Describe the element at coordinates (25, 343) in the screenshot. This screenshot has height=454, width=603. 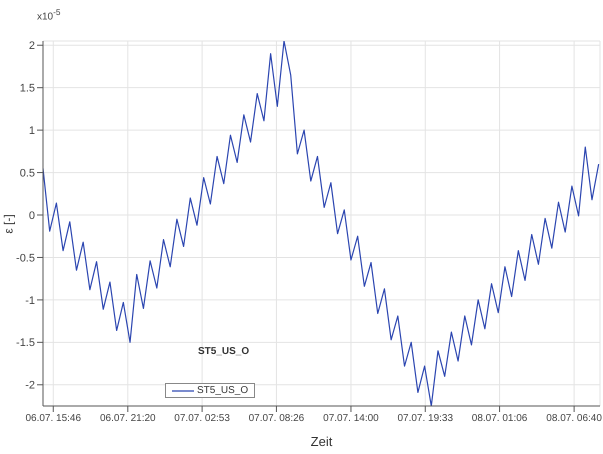
I see `y-tick-label: -1.5` at that location.